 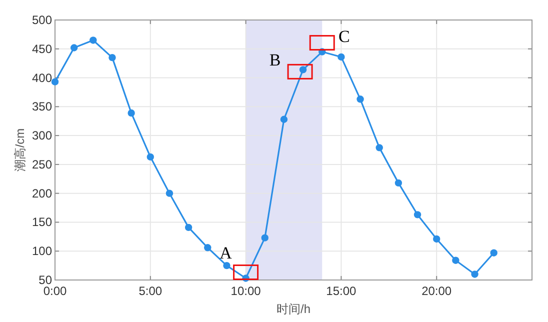 I want to click on x-tick-label: 5:00, so click(x=150, y=291).